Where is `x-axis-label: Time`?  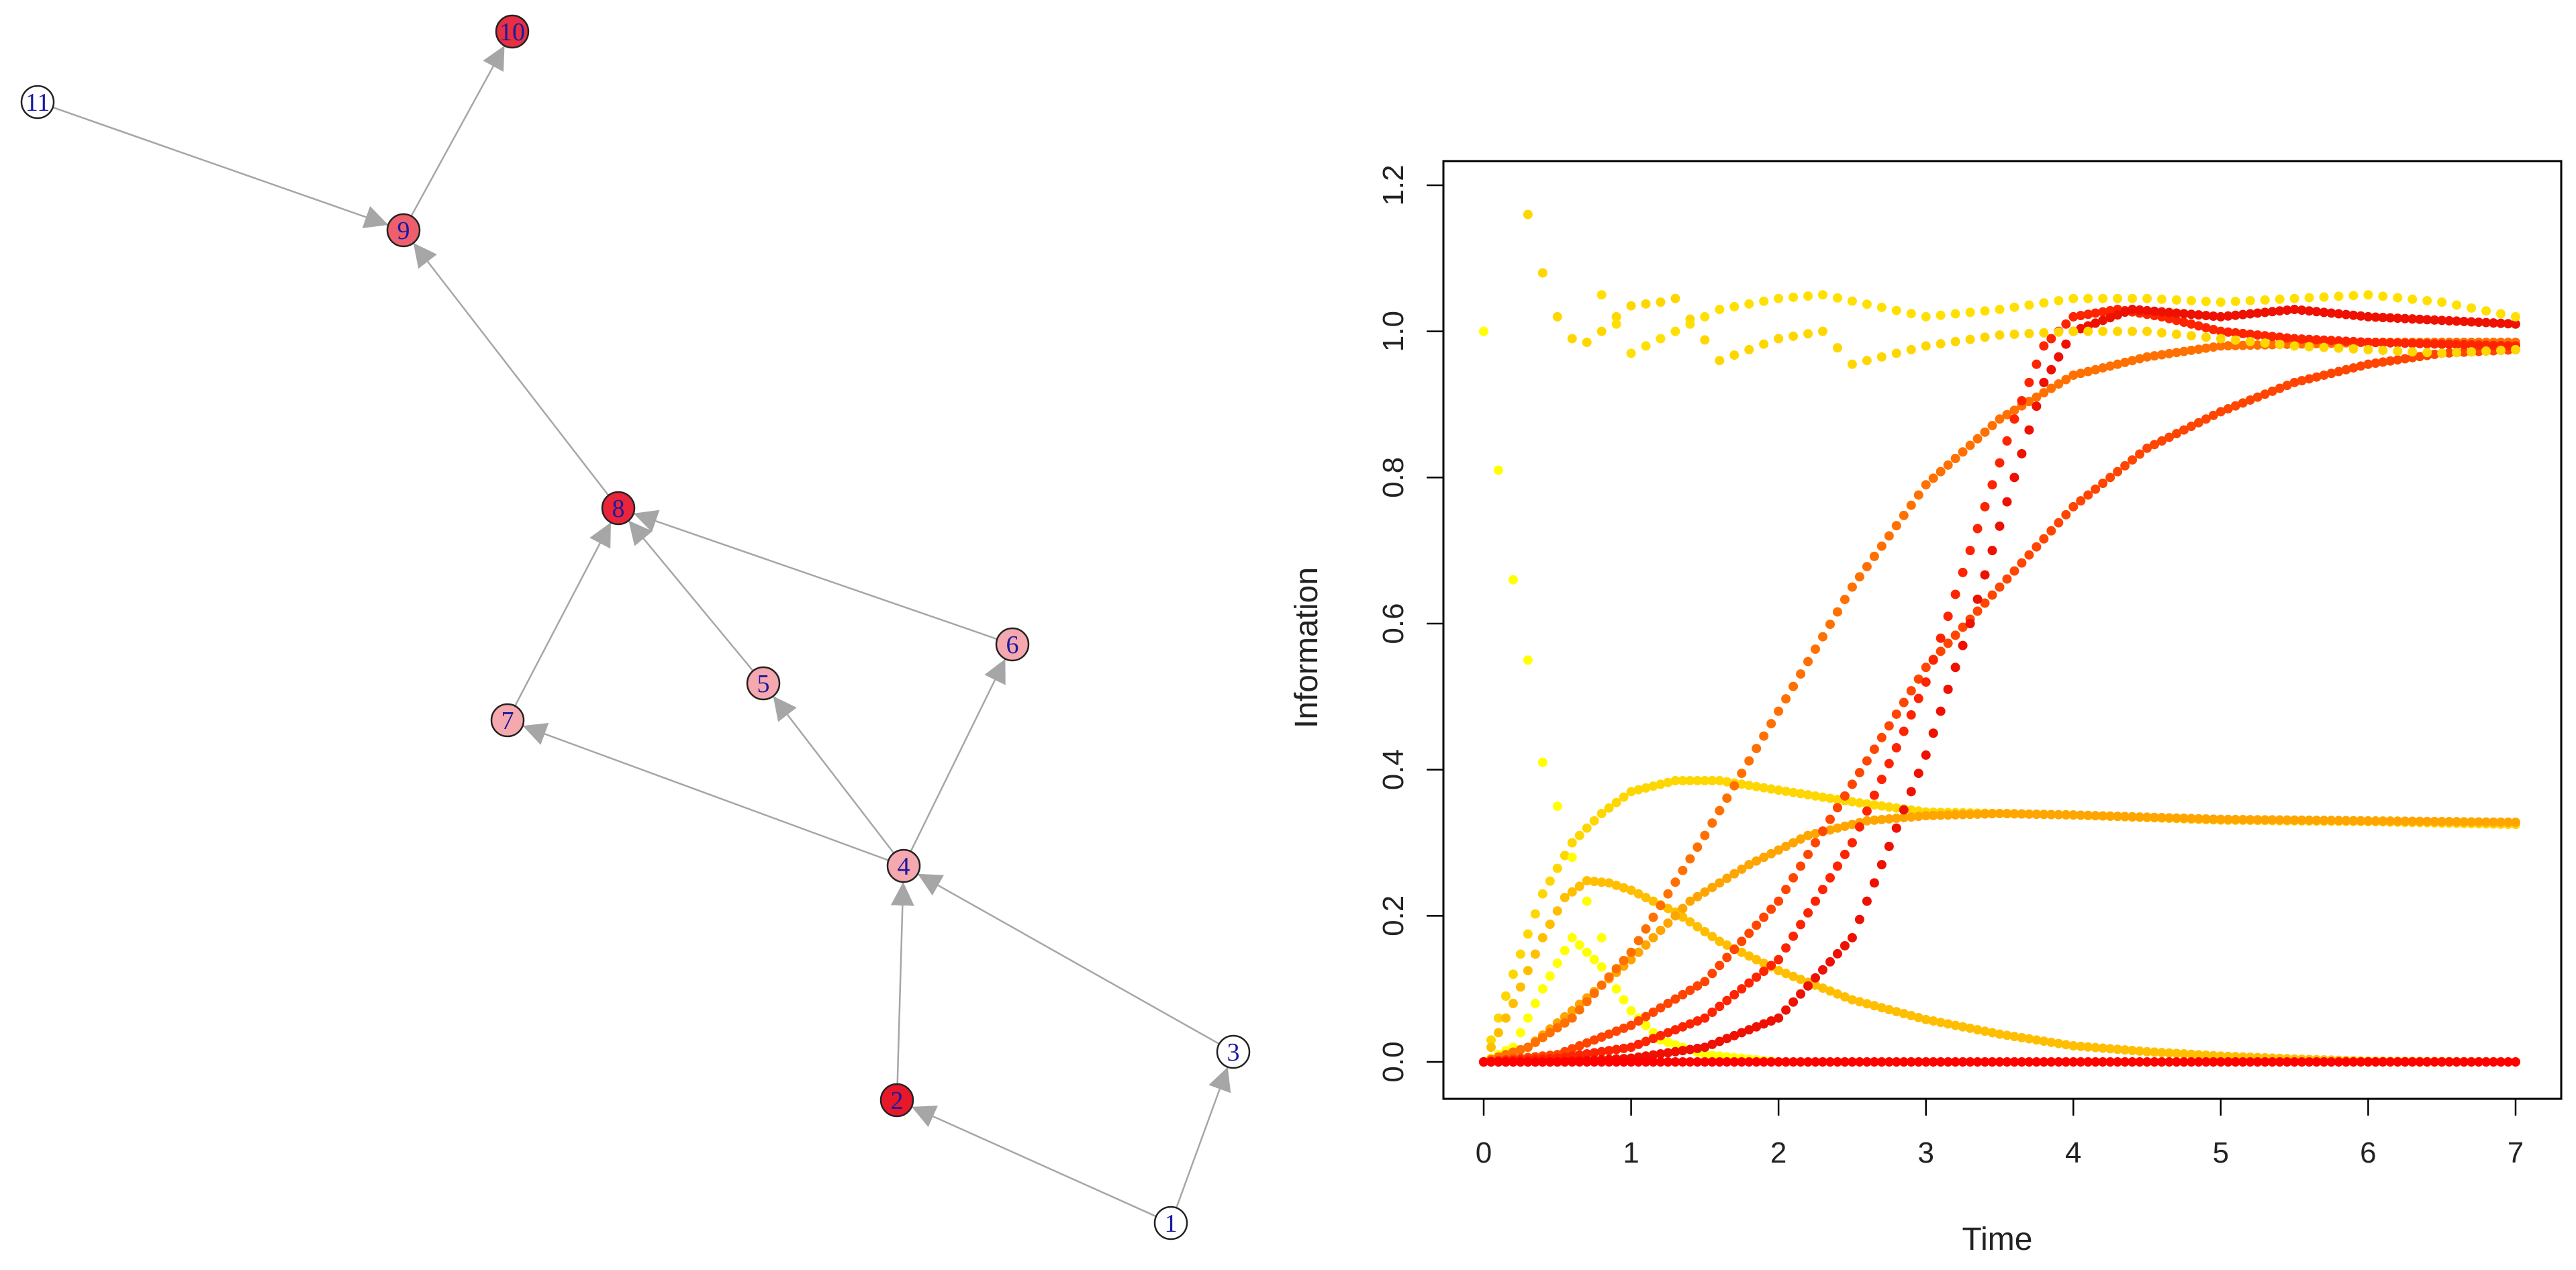 x-axis-label: Time is located at coordinates (1997, 1240).